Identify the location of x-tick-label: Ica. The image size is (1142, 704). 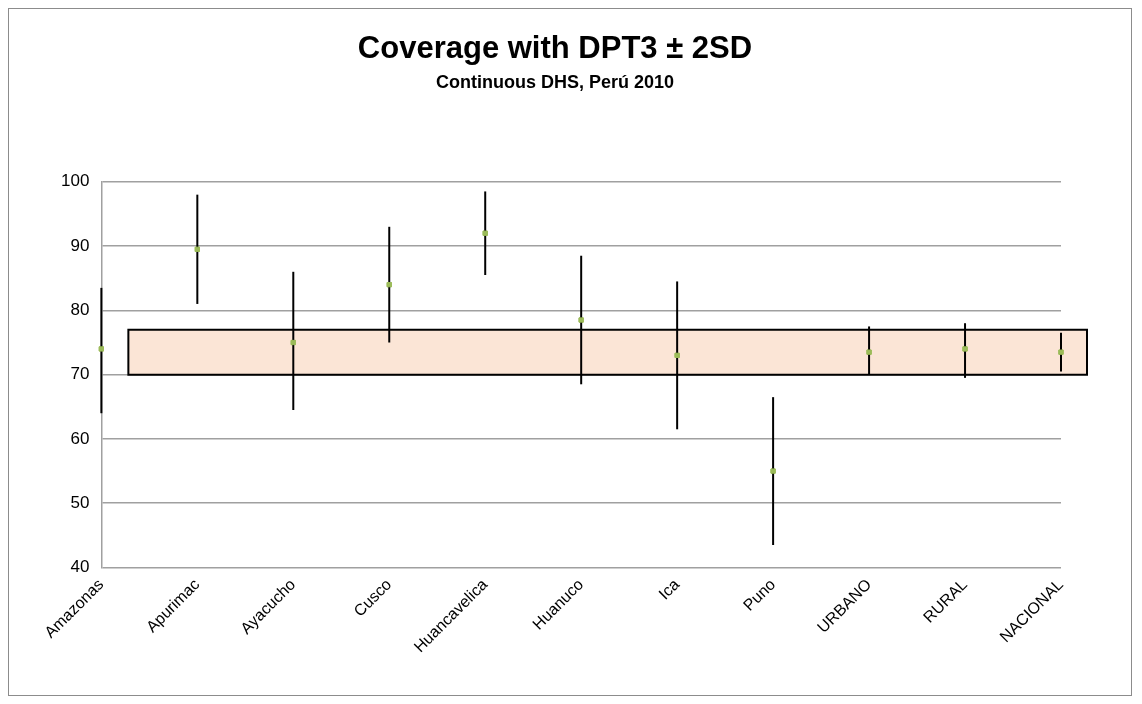
(669, 589).